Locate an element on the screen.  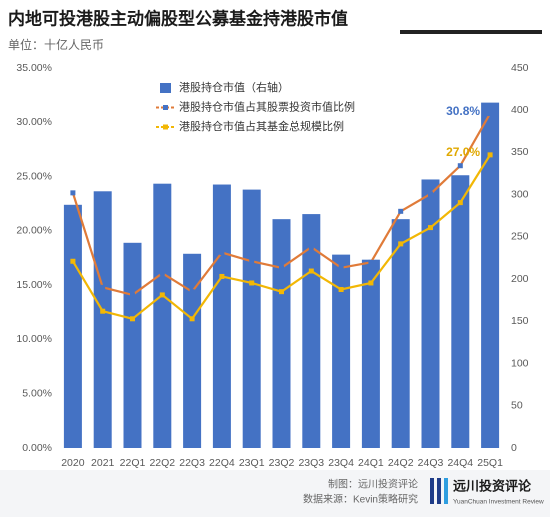
y2-tick-label: 150 is located at coordinates (520, 321).